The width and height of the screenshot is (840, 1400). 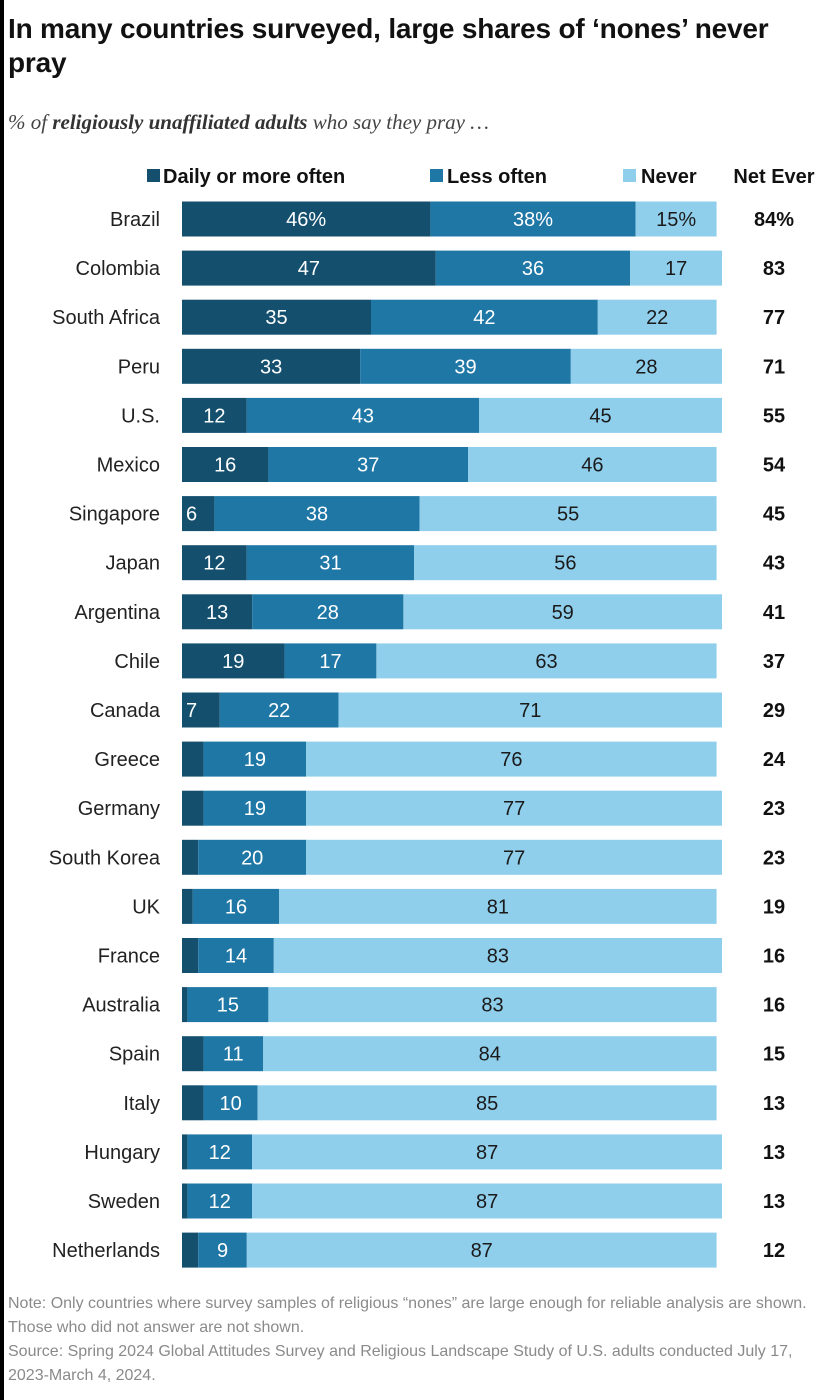 What do you see at coordinates (774, 367) in the screenshot?
I see `net-ever-value: 71` at bounding box center [774, 367].